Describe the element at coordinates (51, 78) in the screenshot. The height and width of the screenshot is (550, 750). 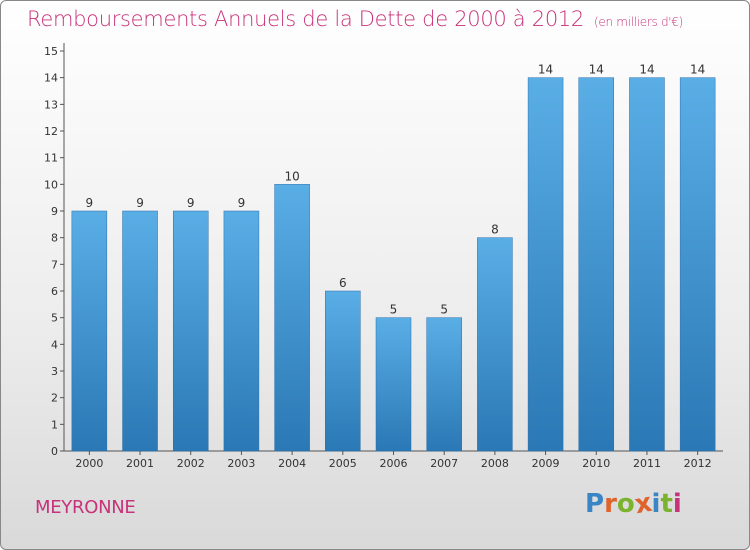
I see `y-tick-label: 14` at that location.